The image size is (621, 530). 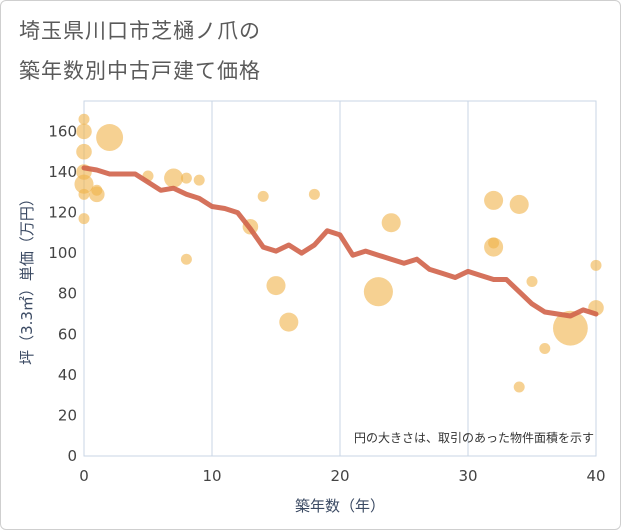 I want to click on y-tick-label: 80, so click(x=67, y=294).